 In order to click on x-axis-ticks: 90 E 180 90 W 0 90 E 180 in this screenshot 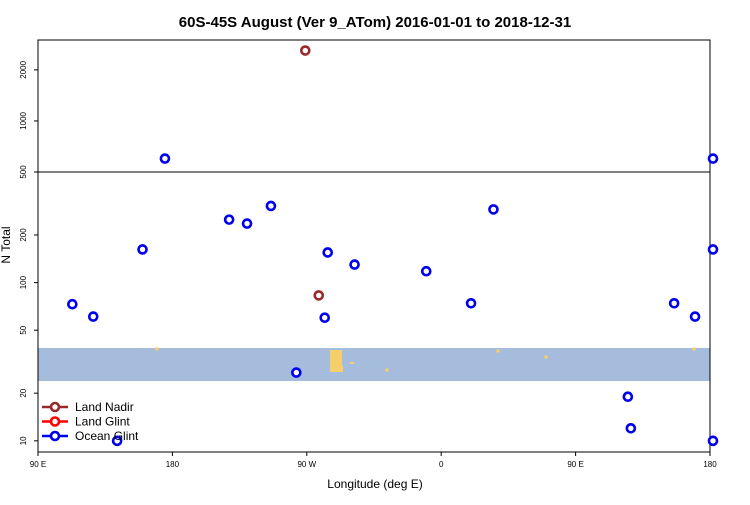, I will do `click(373, 460)`.